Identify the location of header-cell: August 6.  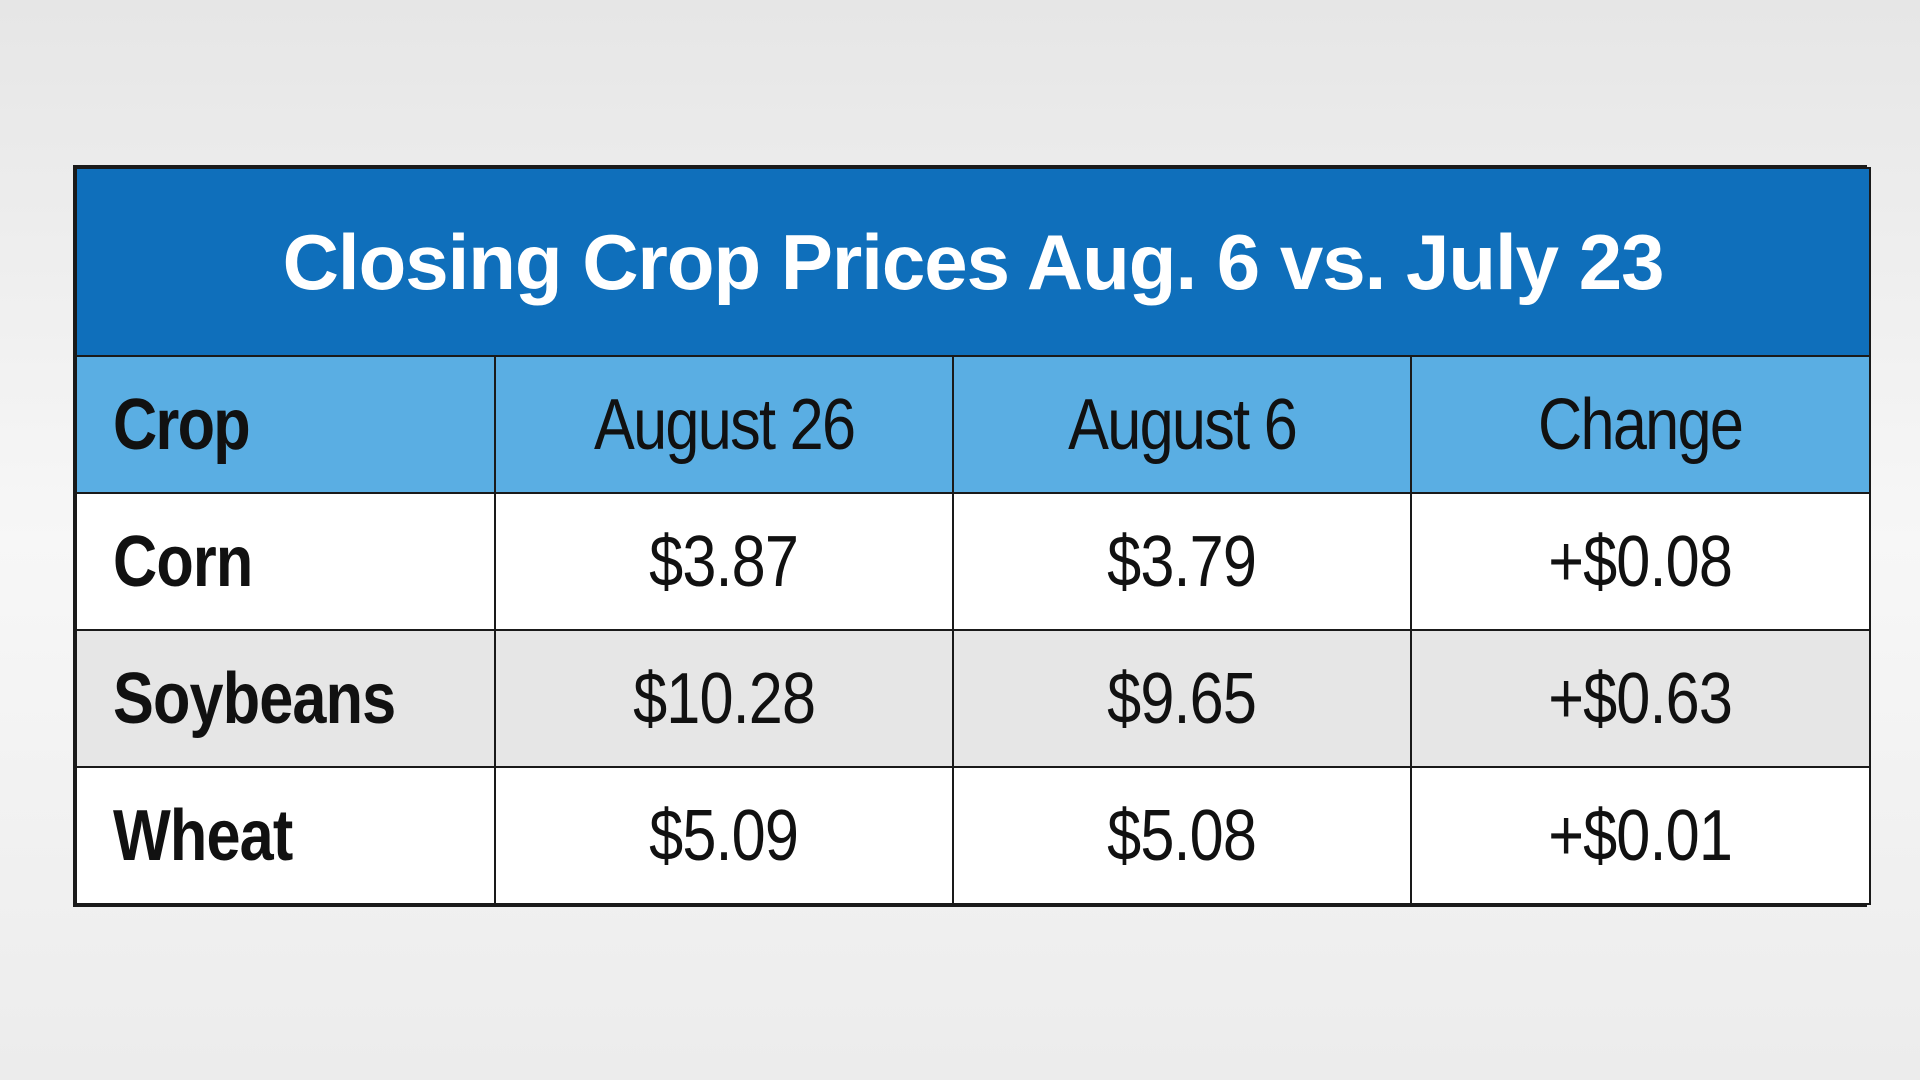
(1182, 424).